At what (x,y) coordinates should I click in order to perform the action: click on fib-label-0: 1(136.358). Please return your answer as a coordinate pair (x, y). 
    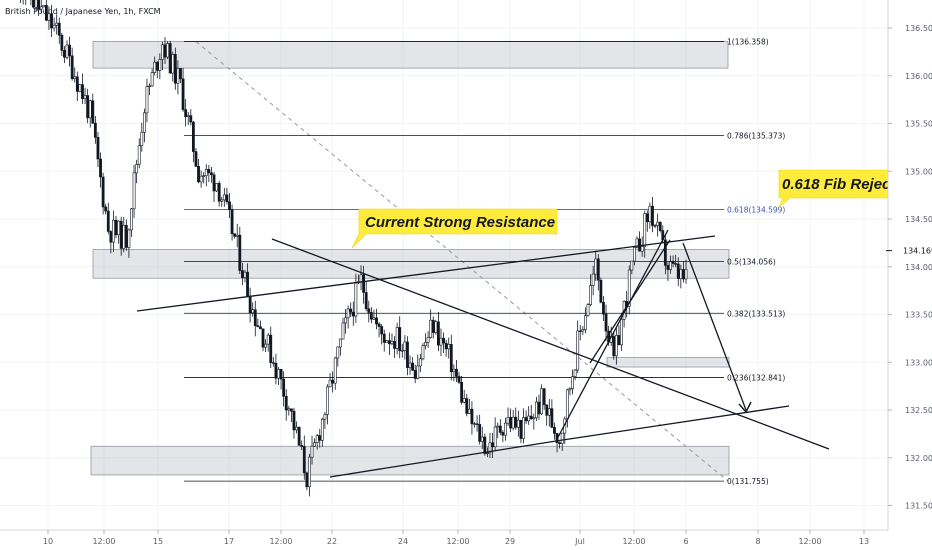
    Looking at the image, I should click on (748, 42).